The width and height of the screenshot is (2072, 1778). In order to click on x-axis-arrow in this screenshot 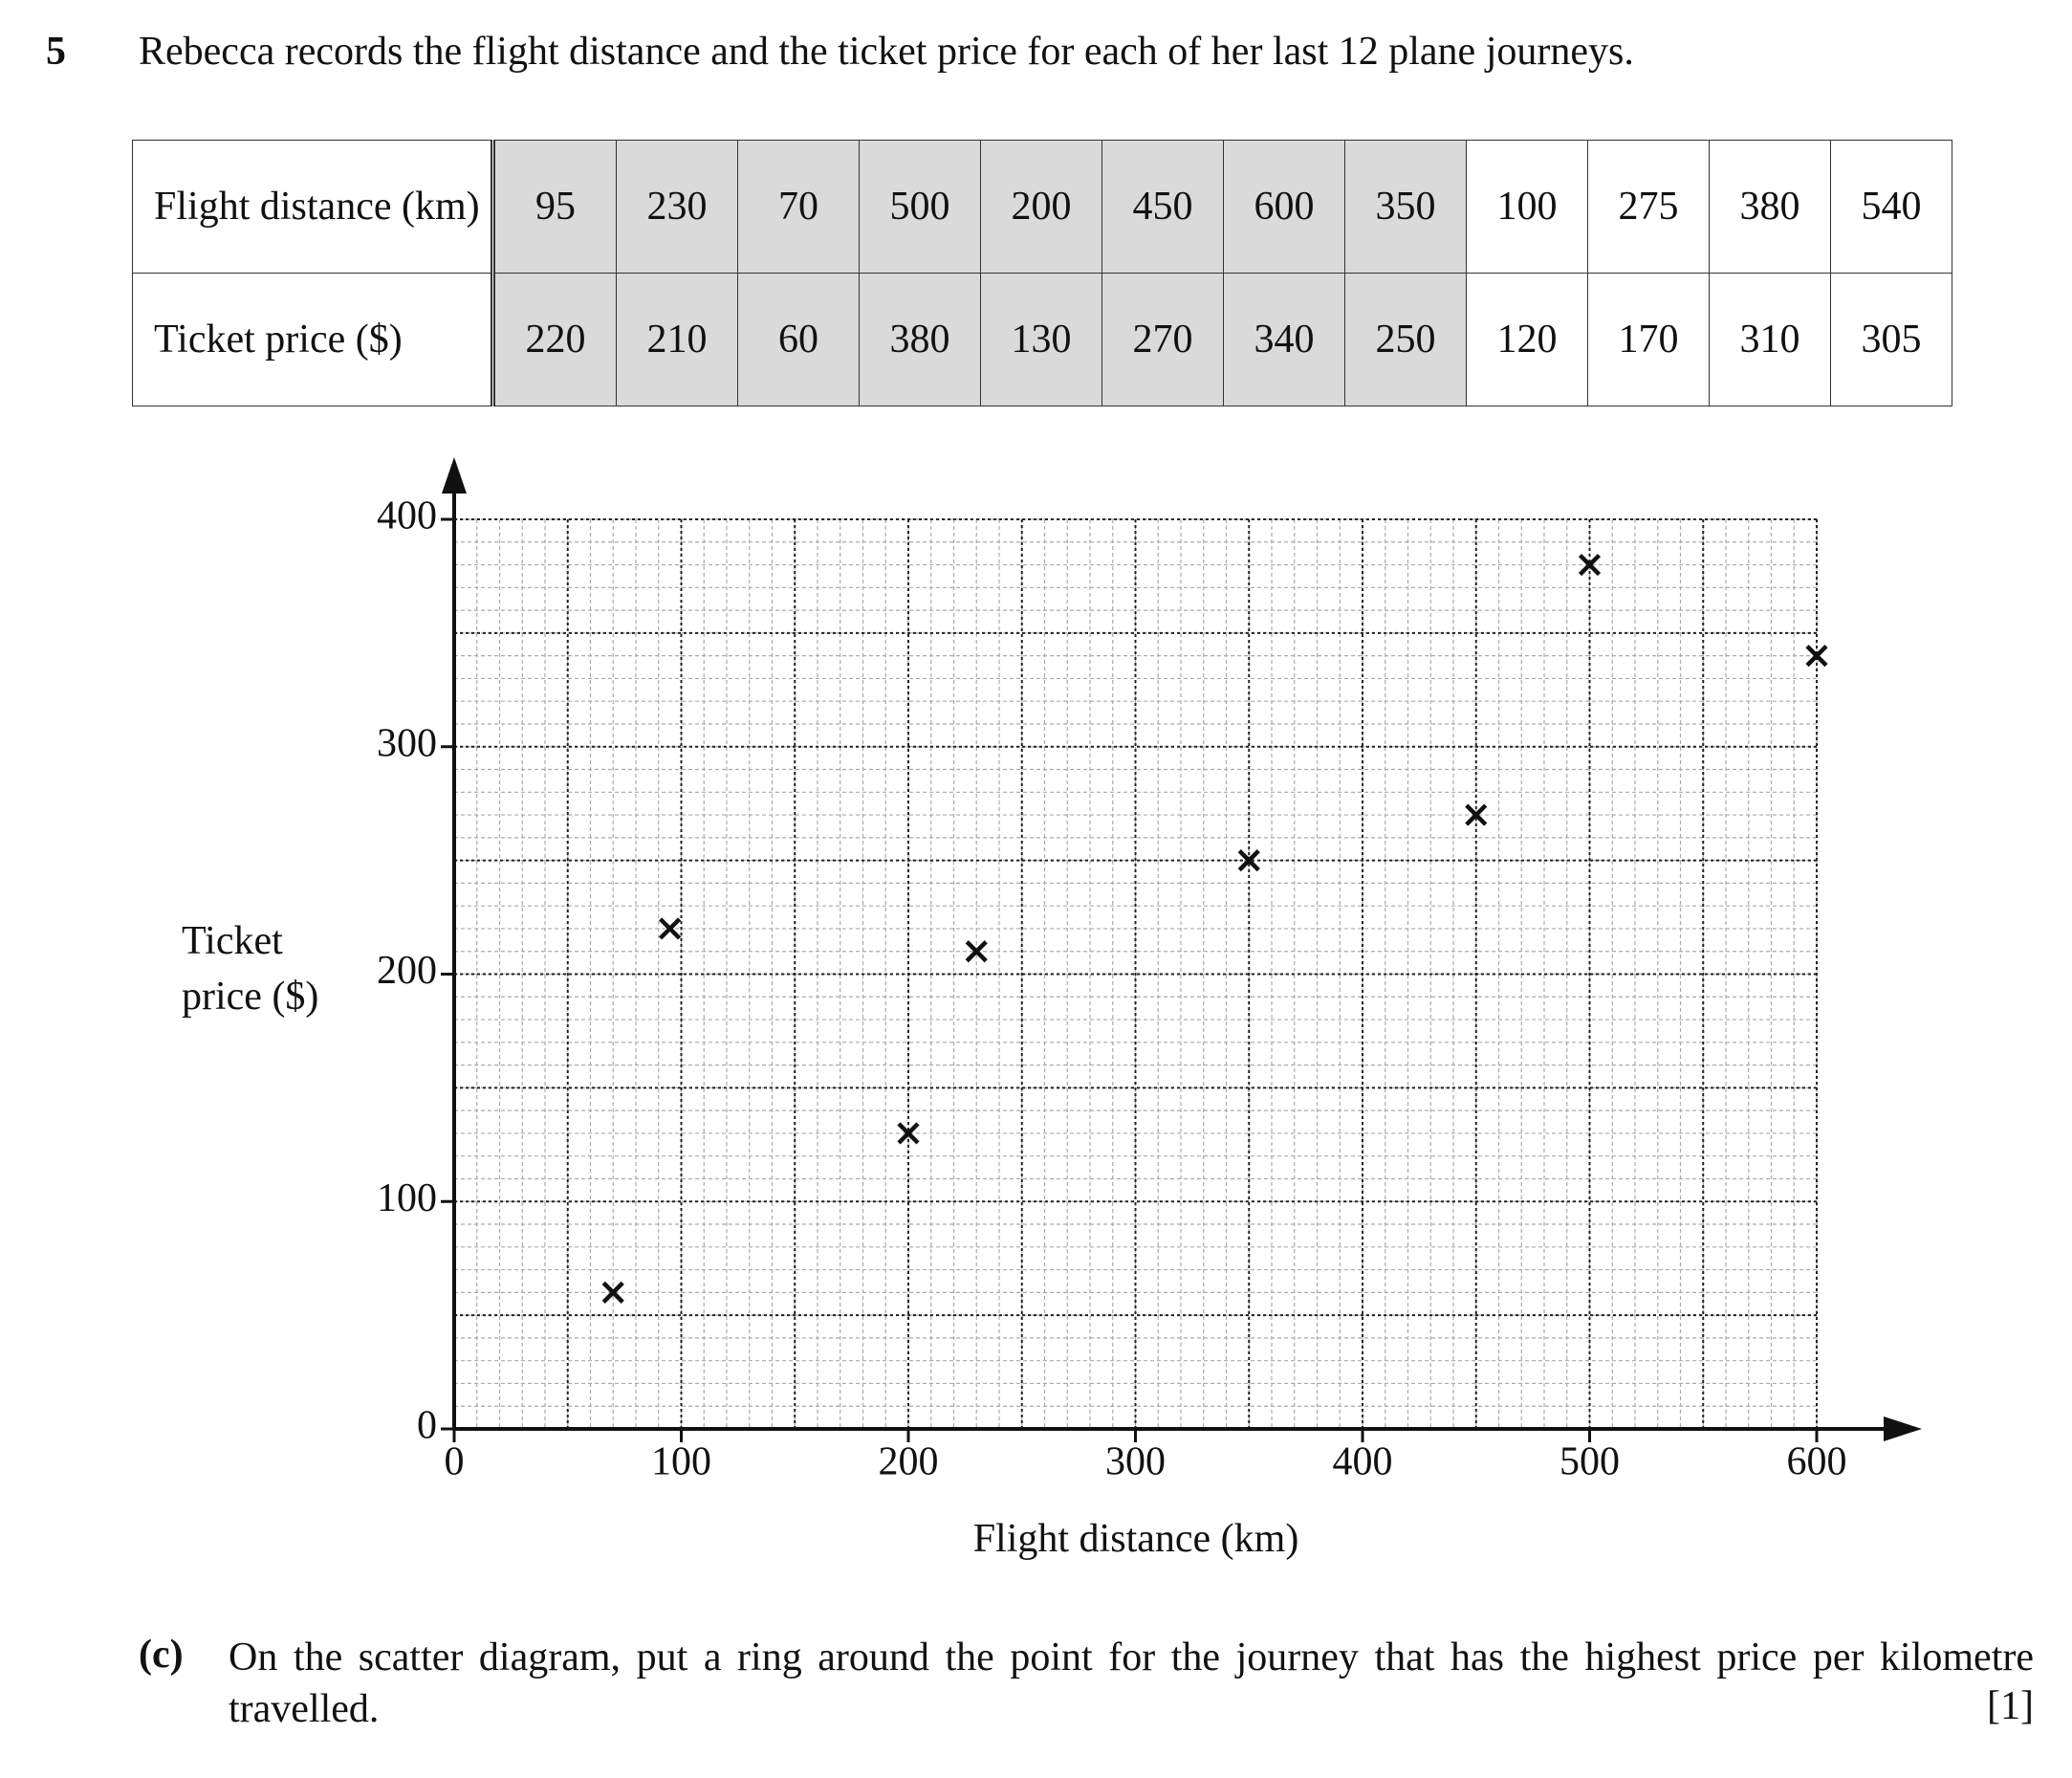, I will do `click(1903, 1428)`.